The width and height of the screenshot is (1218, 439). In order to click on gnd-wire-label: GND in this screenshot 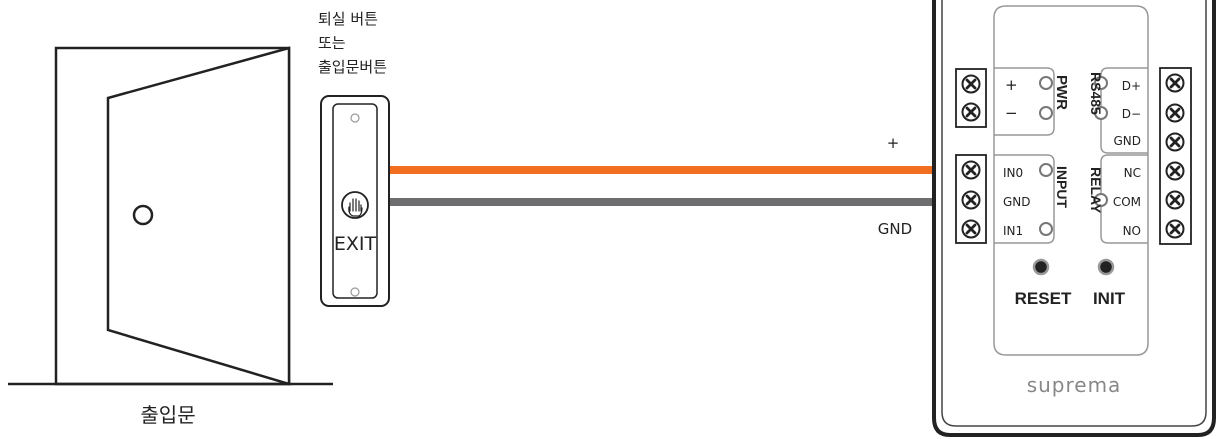, I will do `click(895, 229)`.